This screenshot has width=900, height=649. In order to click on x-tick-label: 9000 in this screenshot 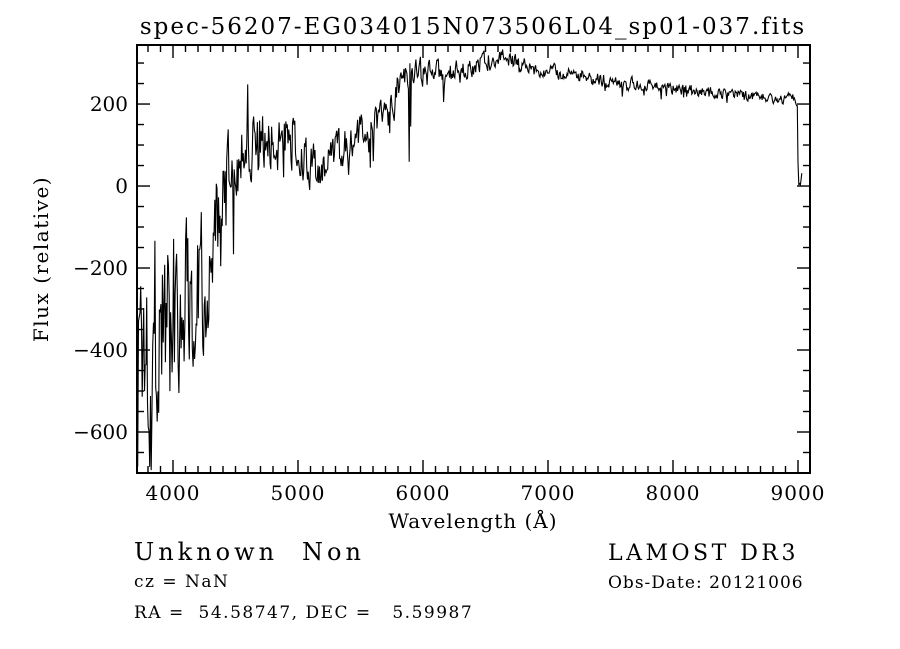, I will do `click(798, 493)`.